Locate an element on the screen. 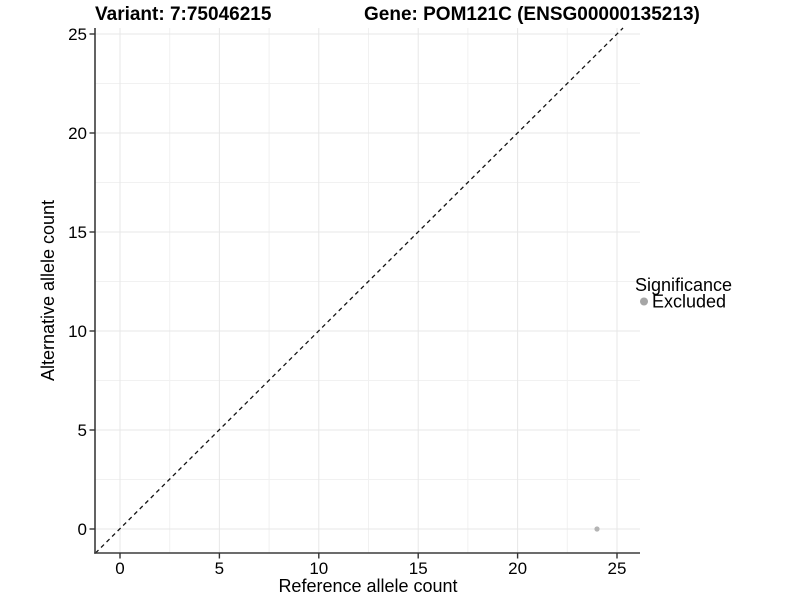  y-tick-labels: 0 5 10 15 20 25 is located at coordinates (77, 282).